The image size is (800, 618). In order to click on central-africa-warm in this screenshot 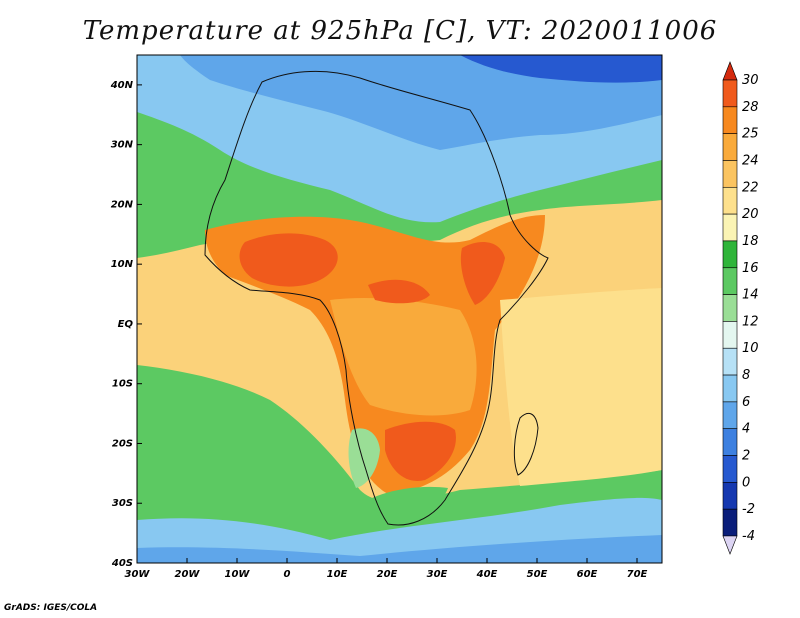, I will do `click(403, 357)`.